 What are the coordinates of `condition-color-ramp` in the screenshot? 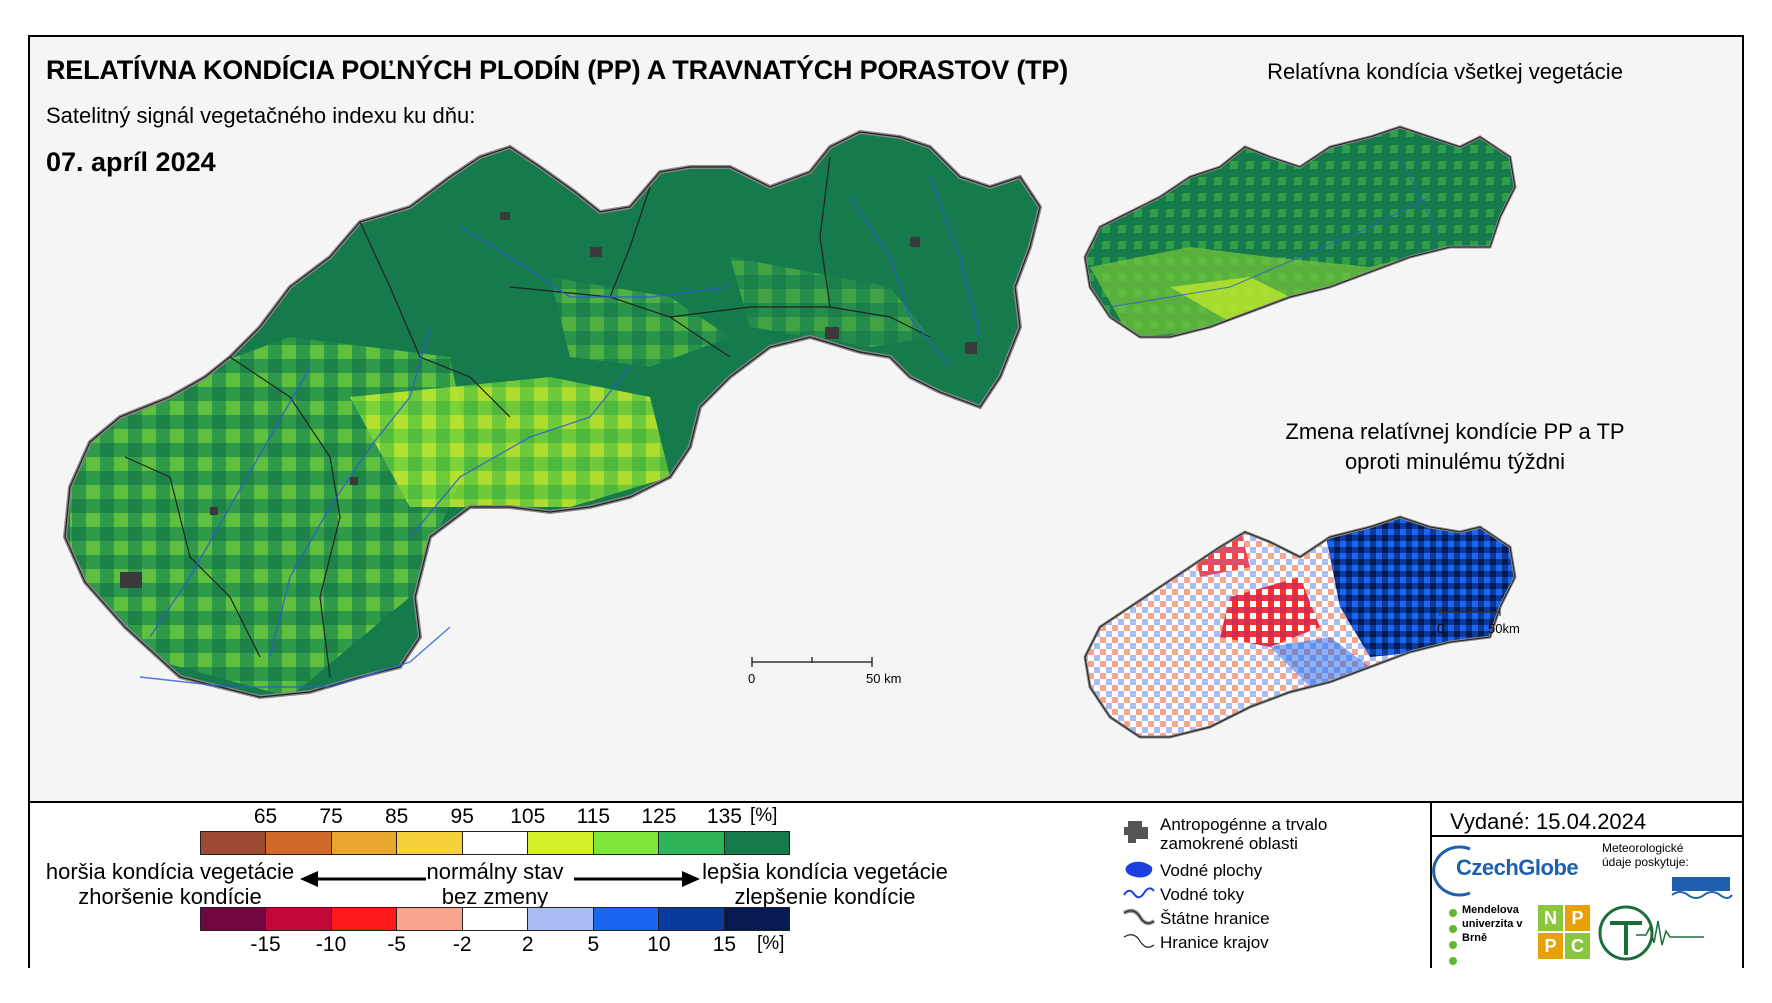 It's located at (495, 843).